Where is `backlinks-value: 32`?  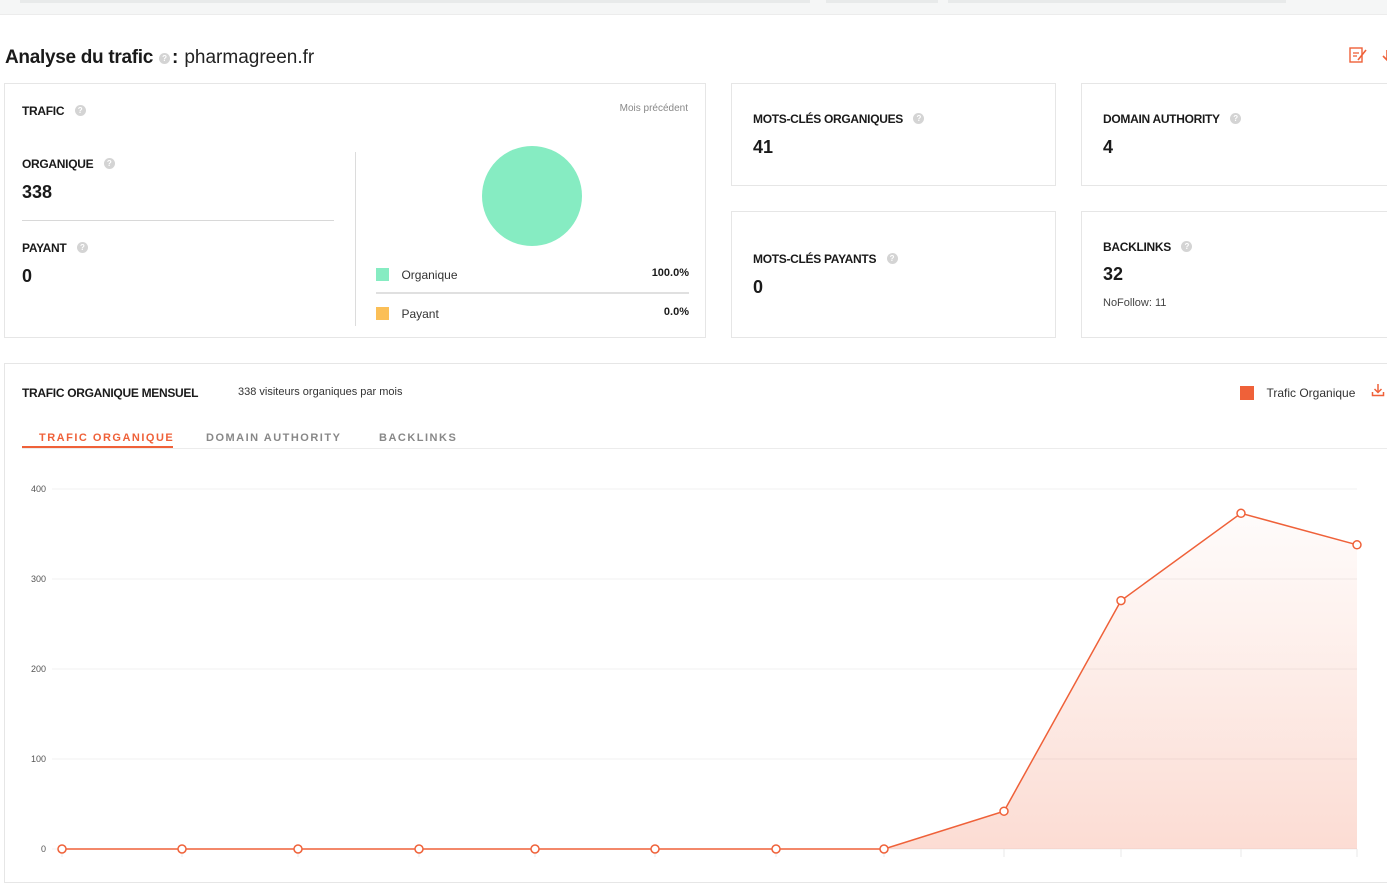 backlinks-value: 32 is located at coordinates (1113, 274).